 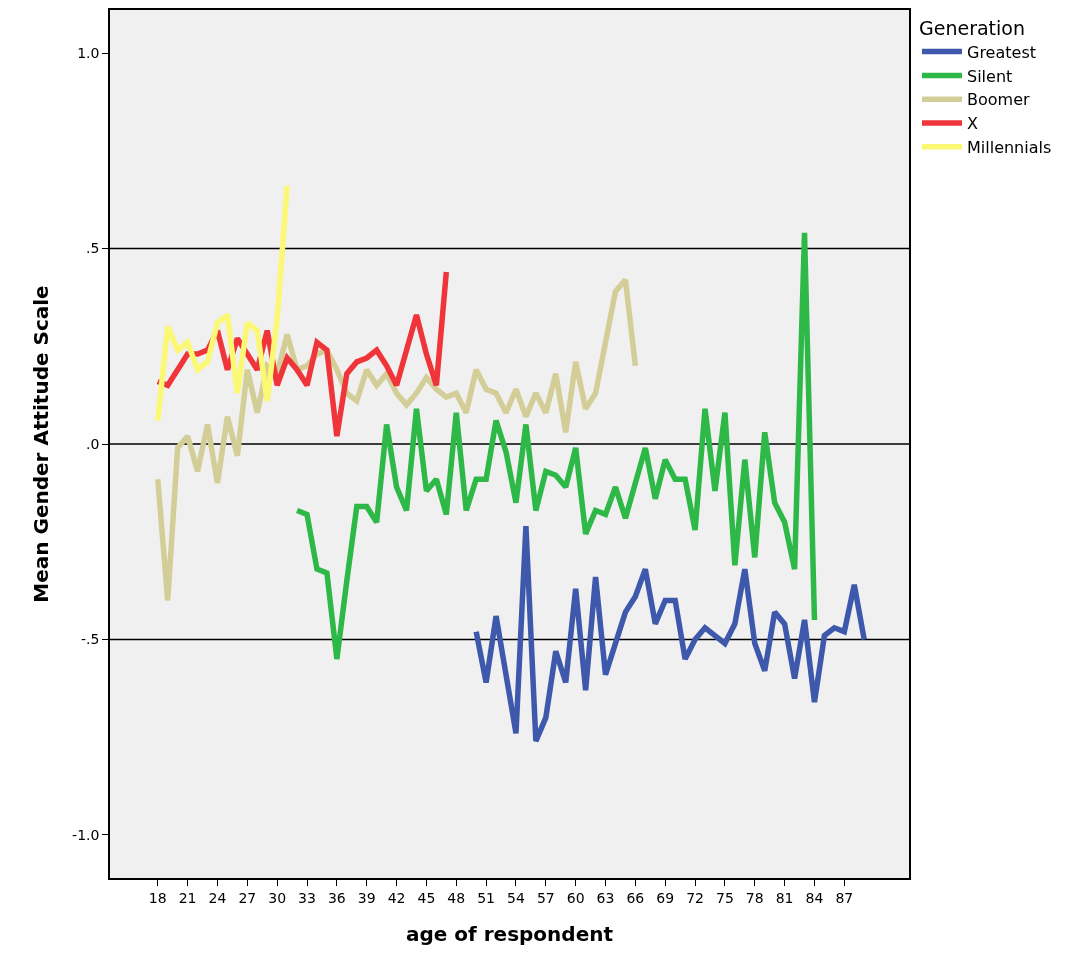 What do you see at coordinates (247, 897) in the screenshot?
I see `x-tick-label: 27` at bounding box center [247, 897].